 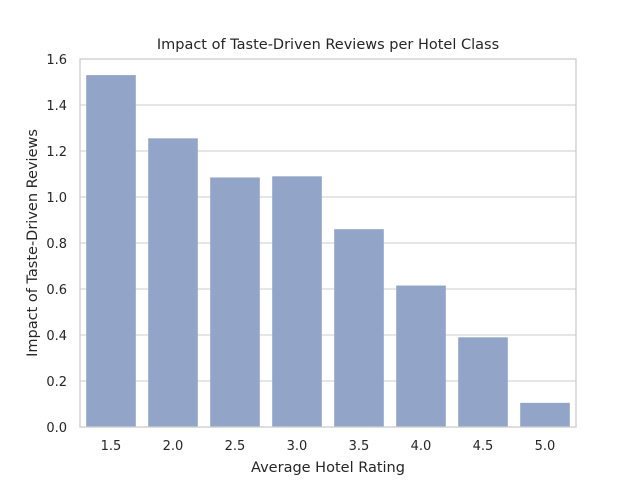 What do you see at coordinates (235, 446) in the screenshot?
I see `x-tick-label: 2.5` at bounding box center [235, 446].